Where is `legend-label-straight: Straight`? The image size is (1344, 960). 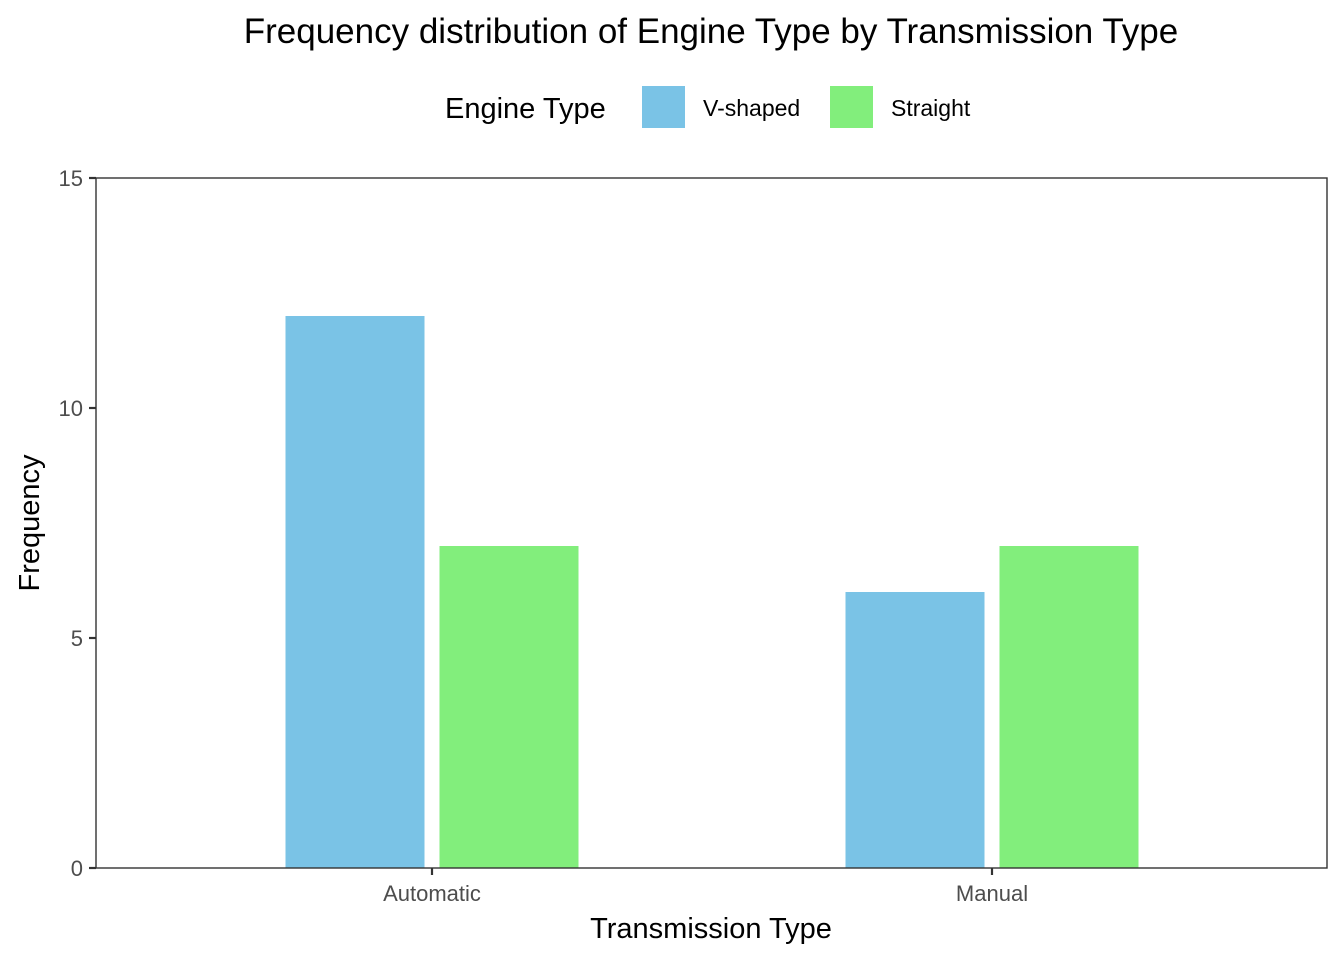 legend-label-straight: Straight is located at coordinates (931, 108).